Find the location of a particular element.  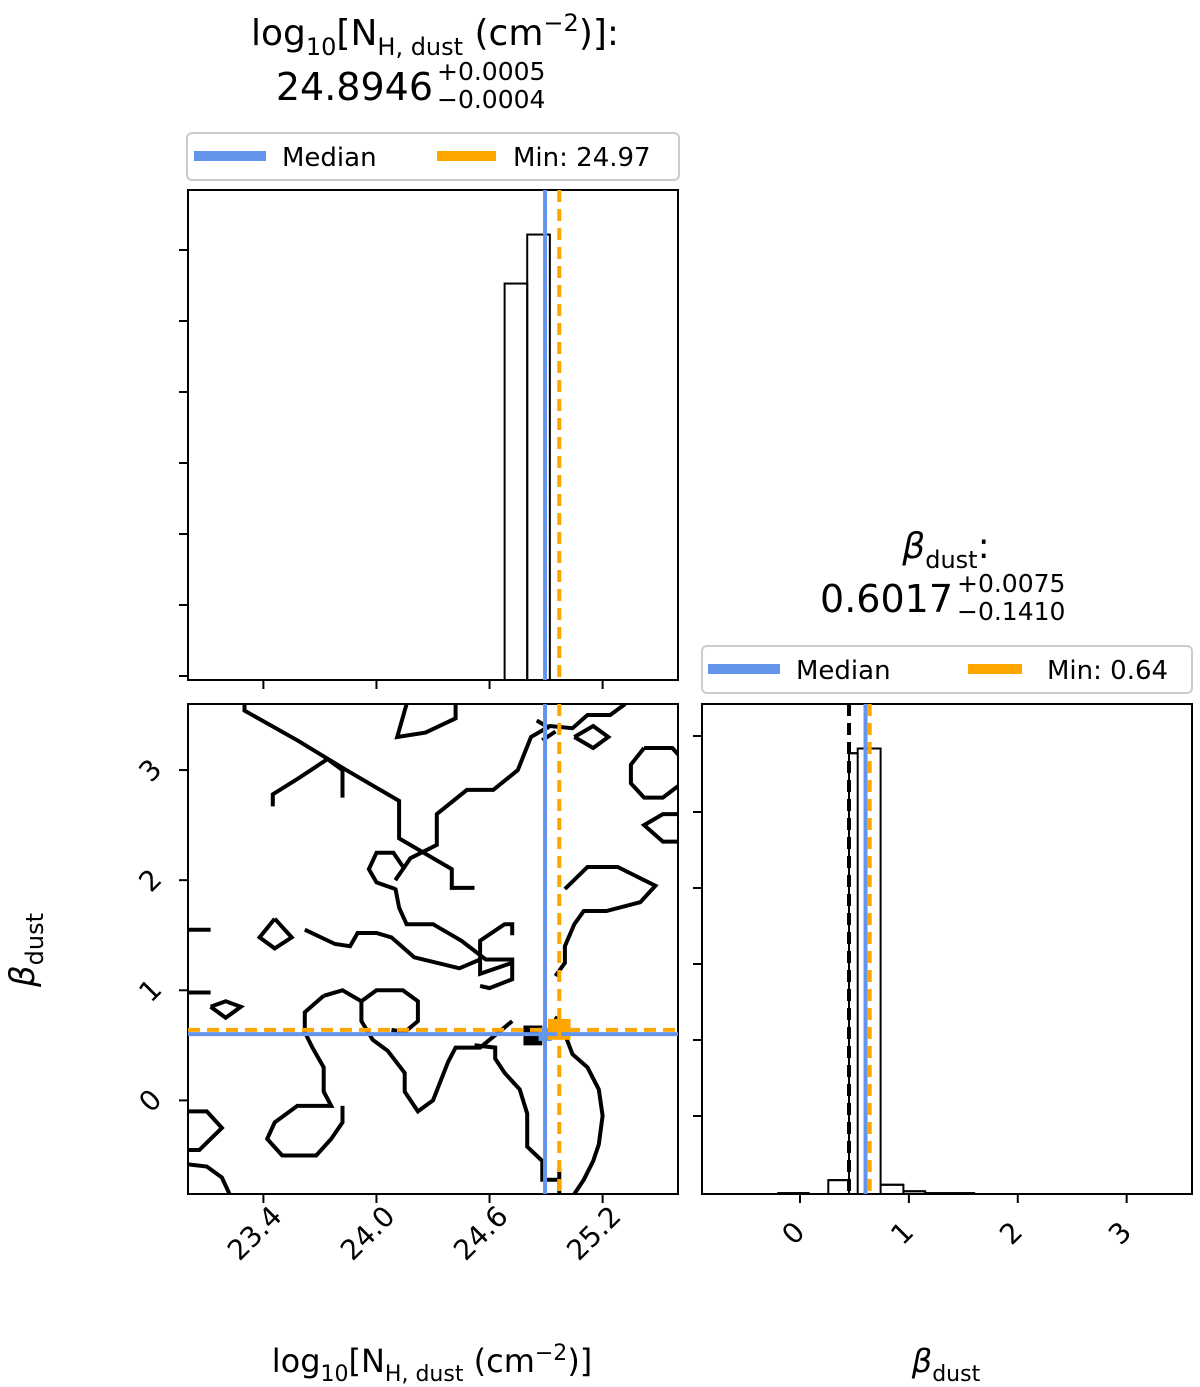

title-nh-err-minus: −0.0004 is located at coordinates (491, 99).